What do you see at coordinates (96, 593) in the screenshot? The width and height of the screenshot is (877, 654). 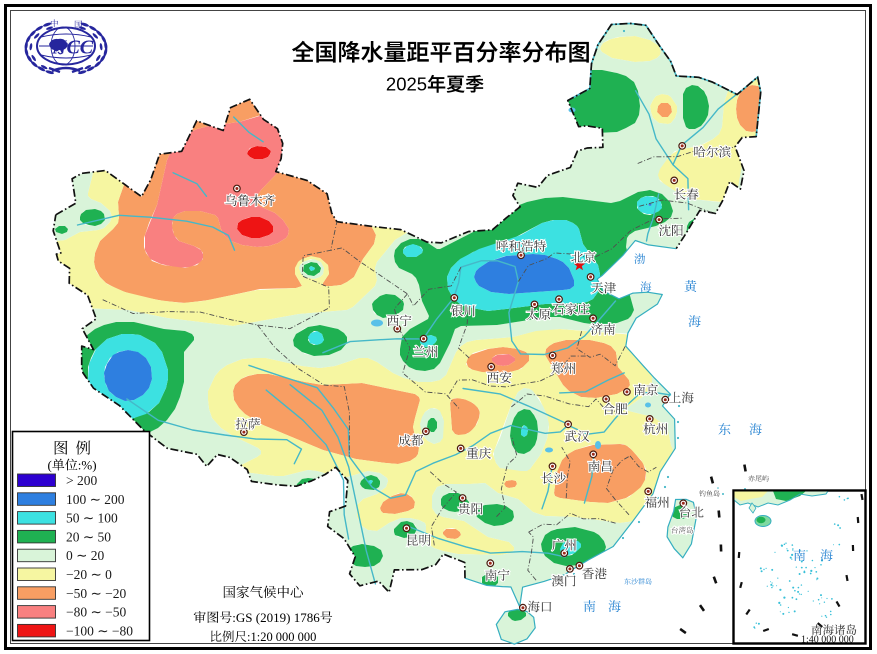 I see `svg-text: −50 ∼ −20` at bounding box center [96, 593].